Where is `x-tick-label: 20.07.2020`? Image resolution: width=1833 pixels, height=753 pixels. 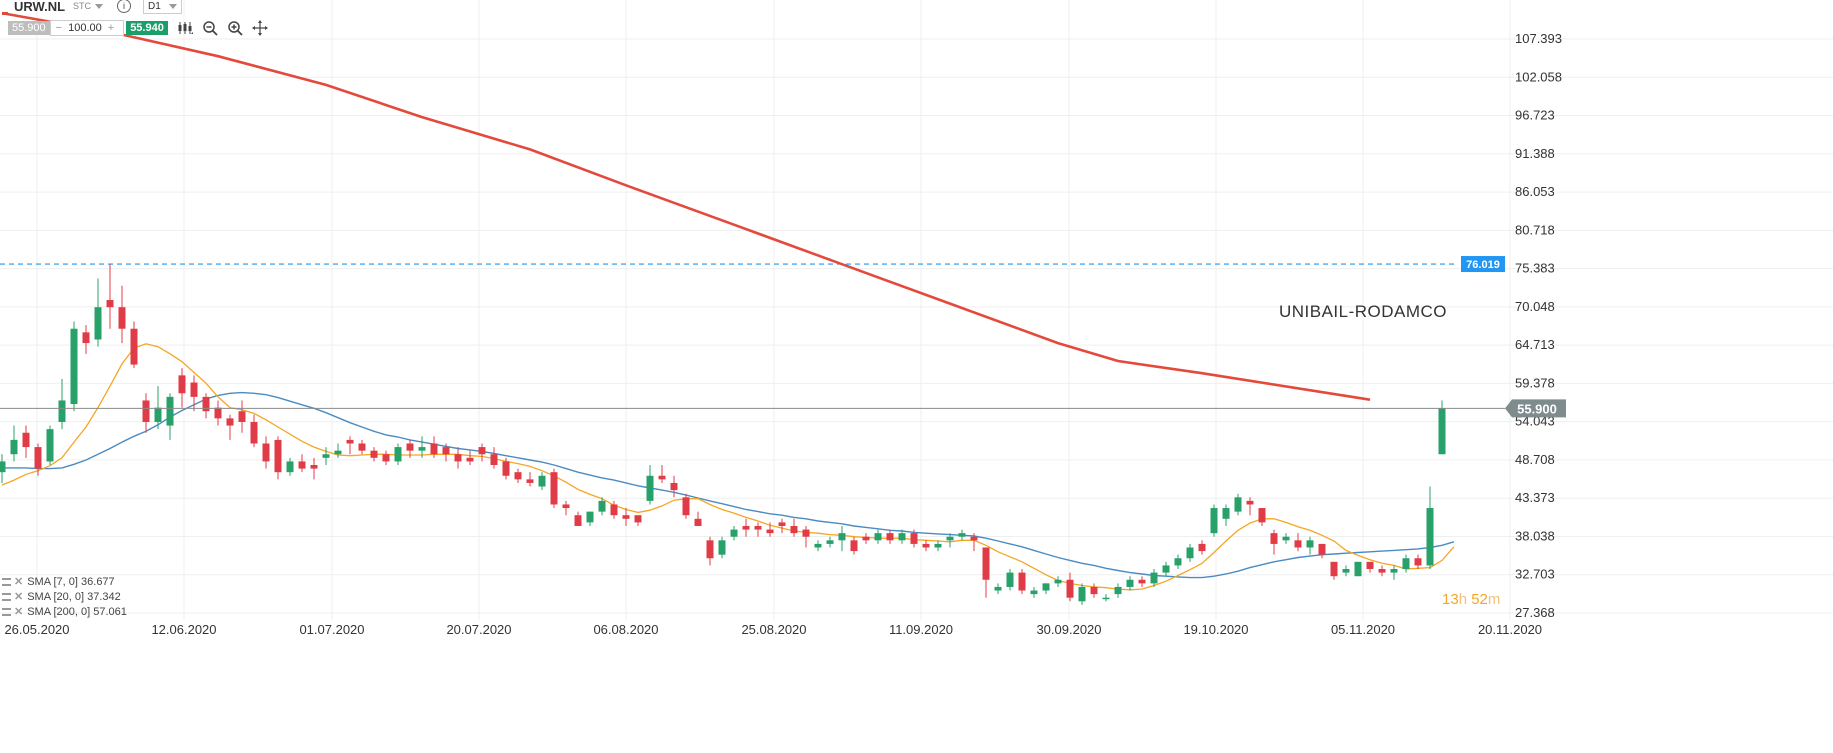
x-tick-label: 20.07.2020 is located at coordinates (478, 629).